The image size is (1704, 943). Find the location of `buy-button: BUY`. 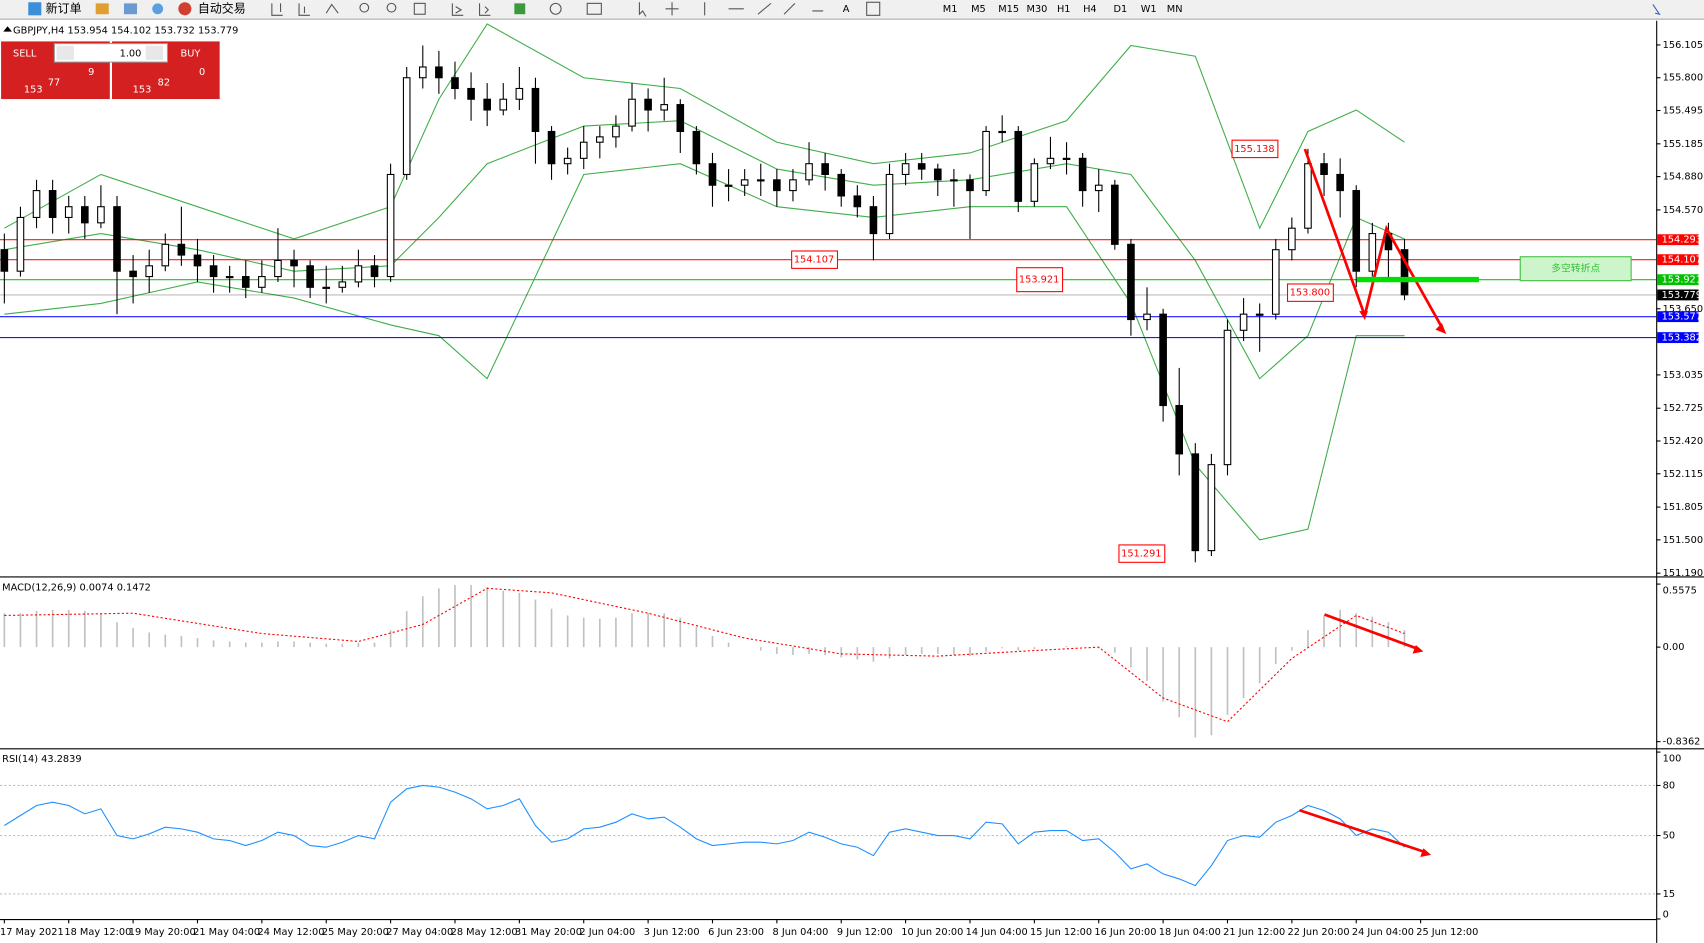

buy-button: BUY is located at coordinates (191, 53).